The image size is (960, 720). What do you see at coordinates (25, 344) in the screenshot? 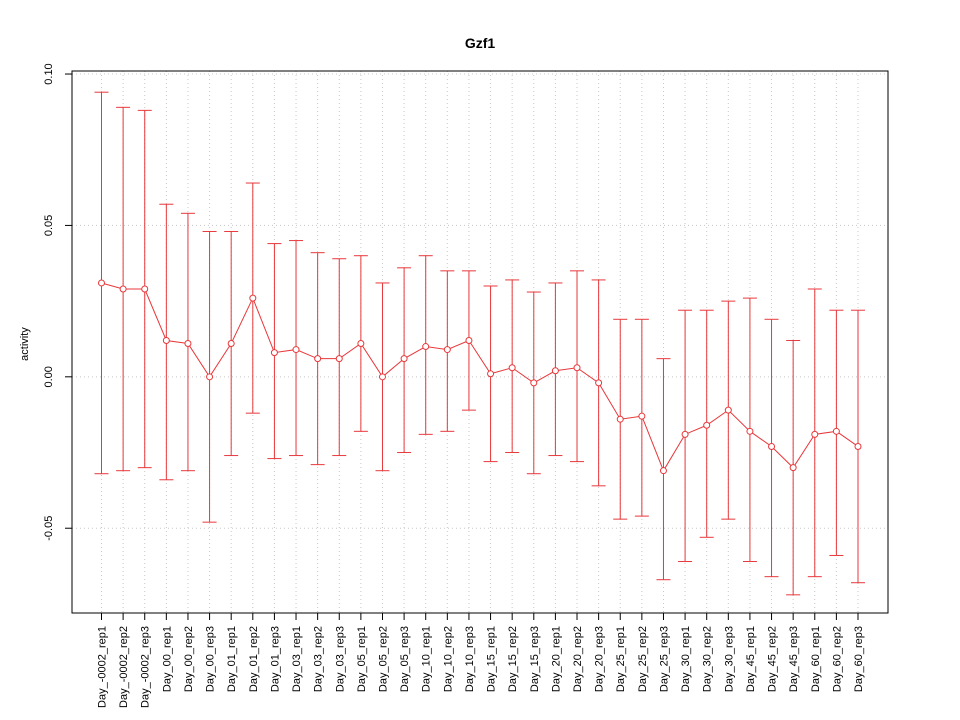
I see `y-axis-label: activity` at bounding box center [25, 344].